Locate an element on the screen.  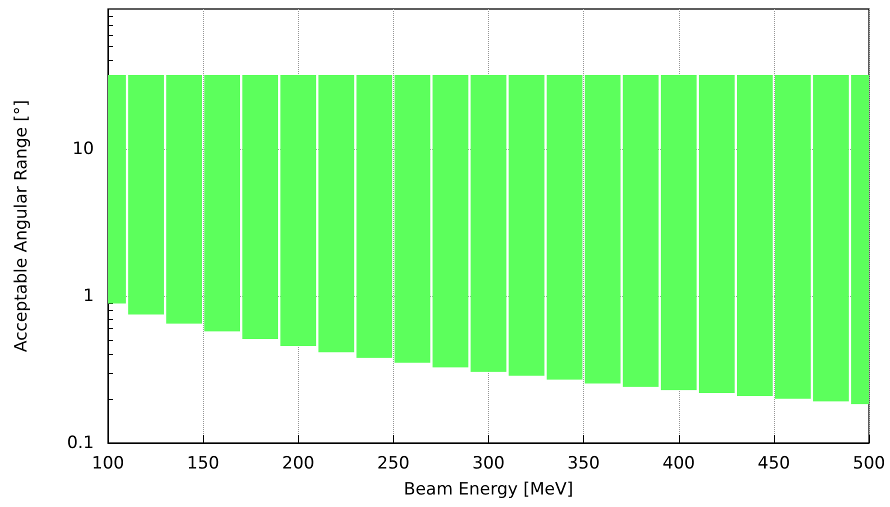
y-axis-title: Acceptable Angular Range [°] is located at coordinates (22, 226).